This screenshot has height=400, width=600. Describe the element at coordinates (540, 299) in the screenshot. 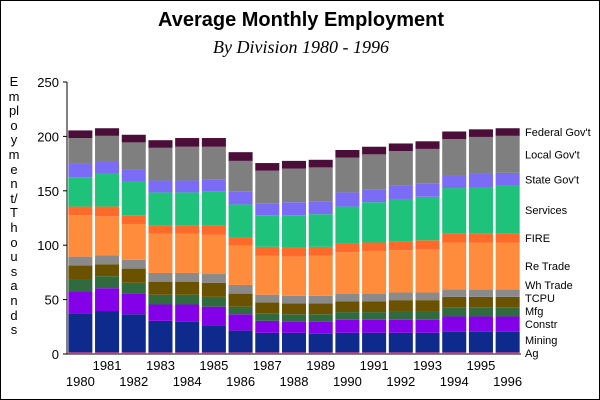

I see `legend-label: TCPU` at that location.